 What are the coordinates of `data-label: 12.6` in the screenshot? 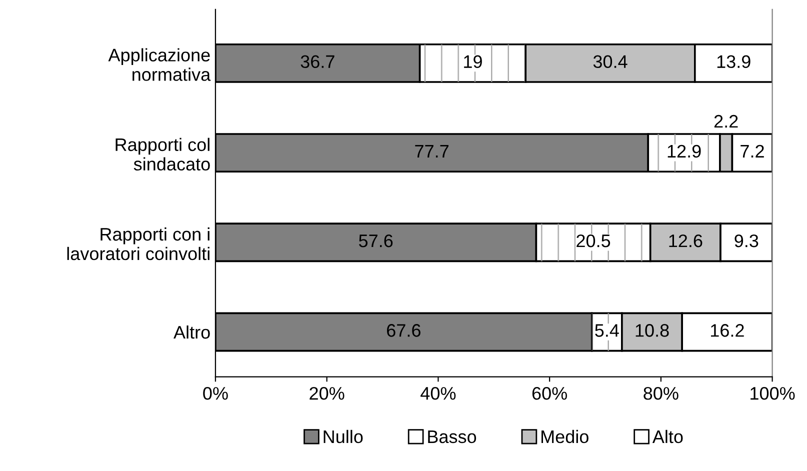 It's located at (685, 241).